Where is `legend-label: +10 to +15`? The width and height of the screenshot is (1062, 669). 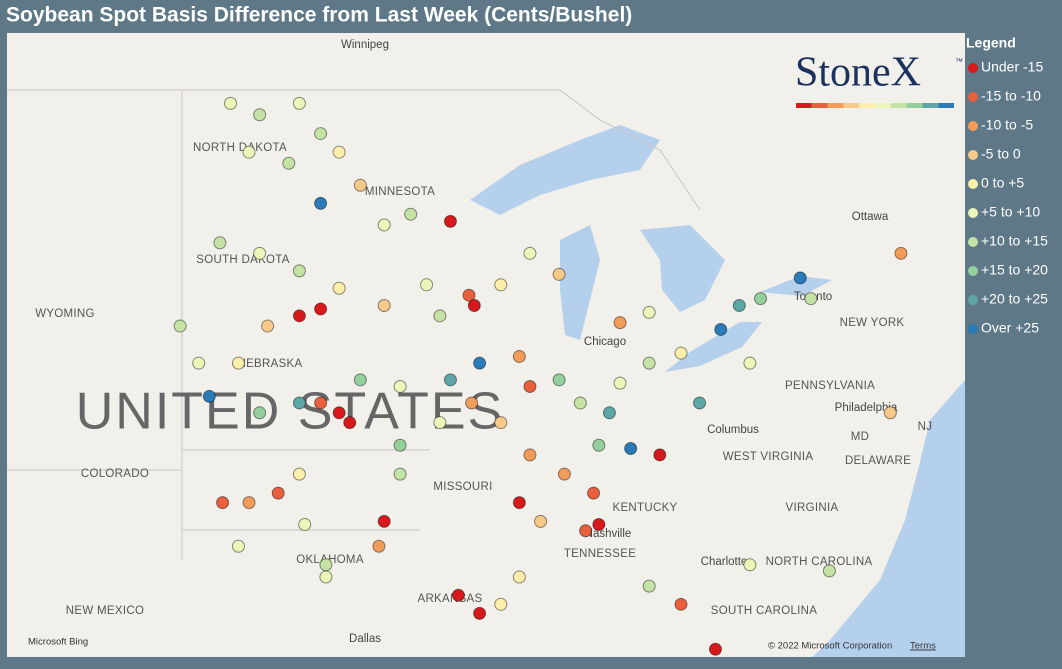
legend-label: +10 to +15 is located at coordinates (1014, 241).